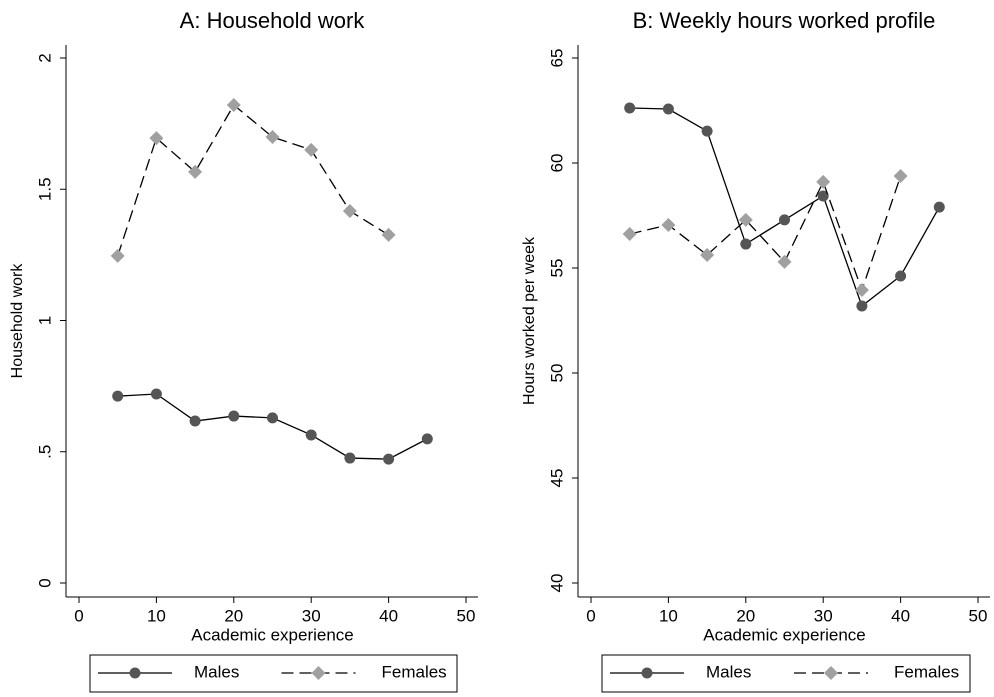 Image resolution: width=994 pixels, height=697 pixels. I want to click on y-axis-title: Household work, so click(17, 321).